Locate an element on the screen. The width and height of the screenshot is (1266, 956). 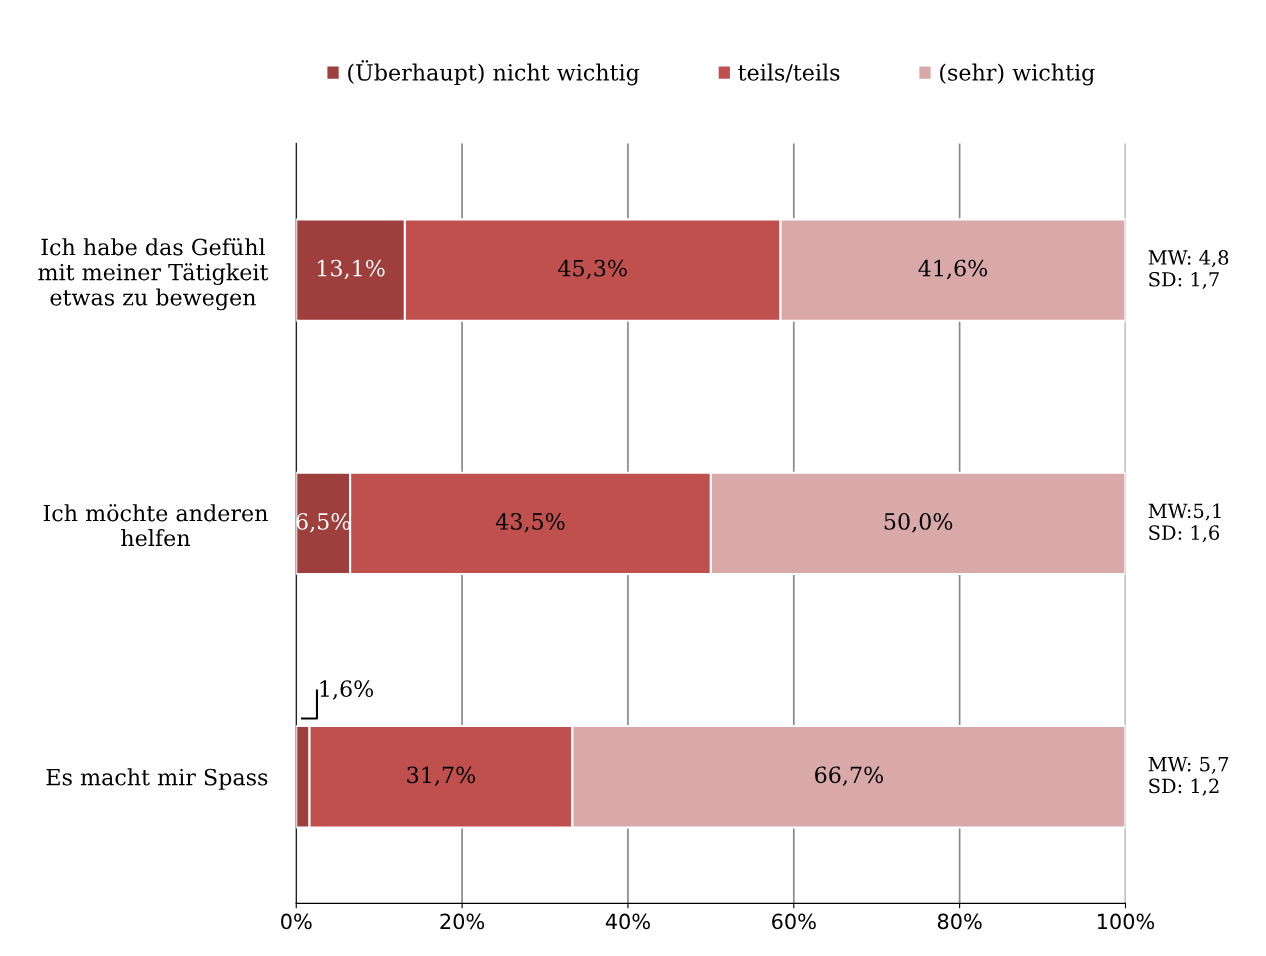
data-label: 13,1% is located at coordinates (351, 269).